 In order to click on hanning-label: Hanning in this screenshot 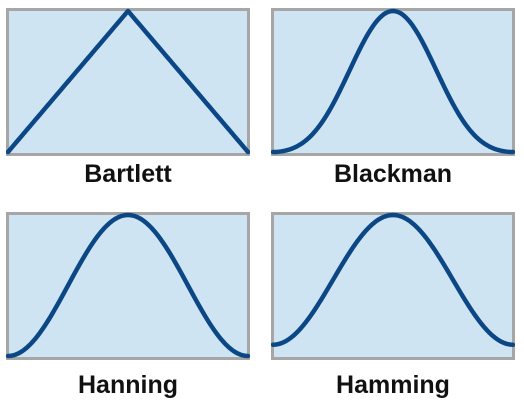, I will do `click(128, 385)`.